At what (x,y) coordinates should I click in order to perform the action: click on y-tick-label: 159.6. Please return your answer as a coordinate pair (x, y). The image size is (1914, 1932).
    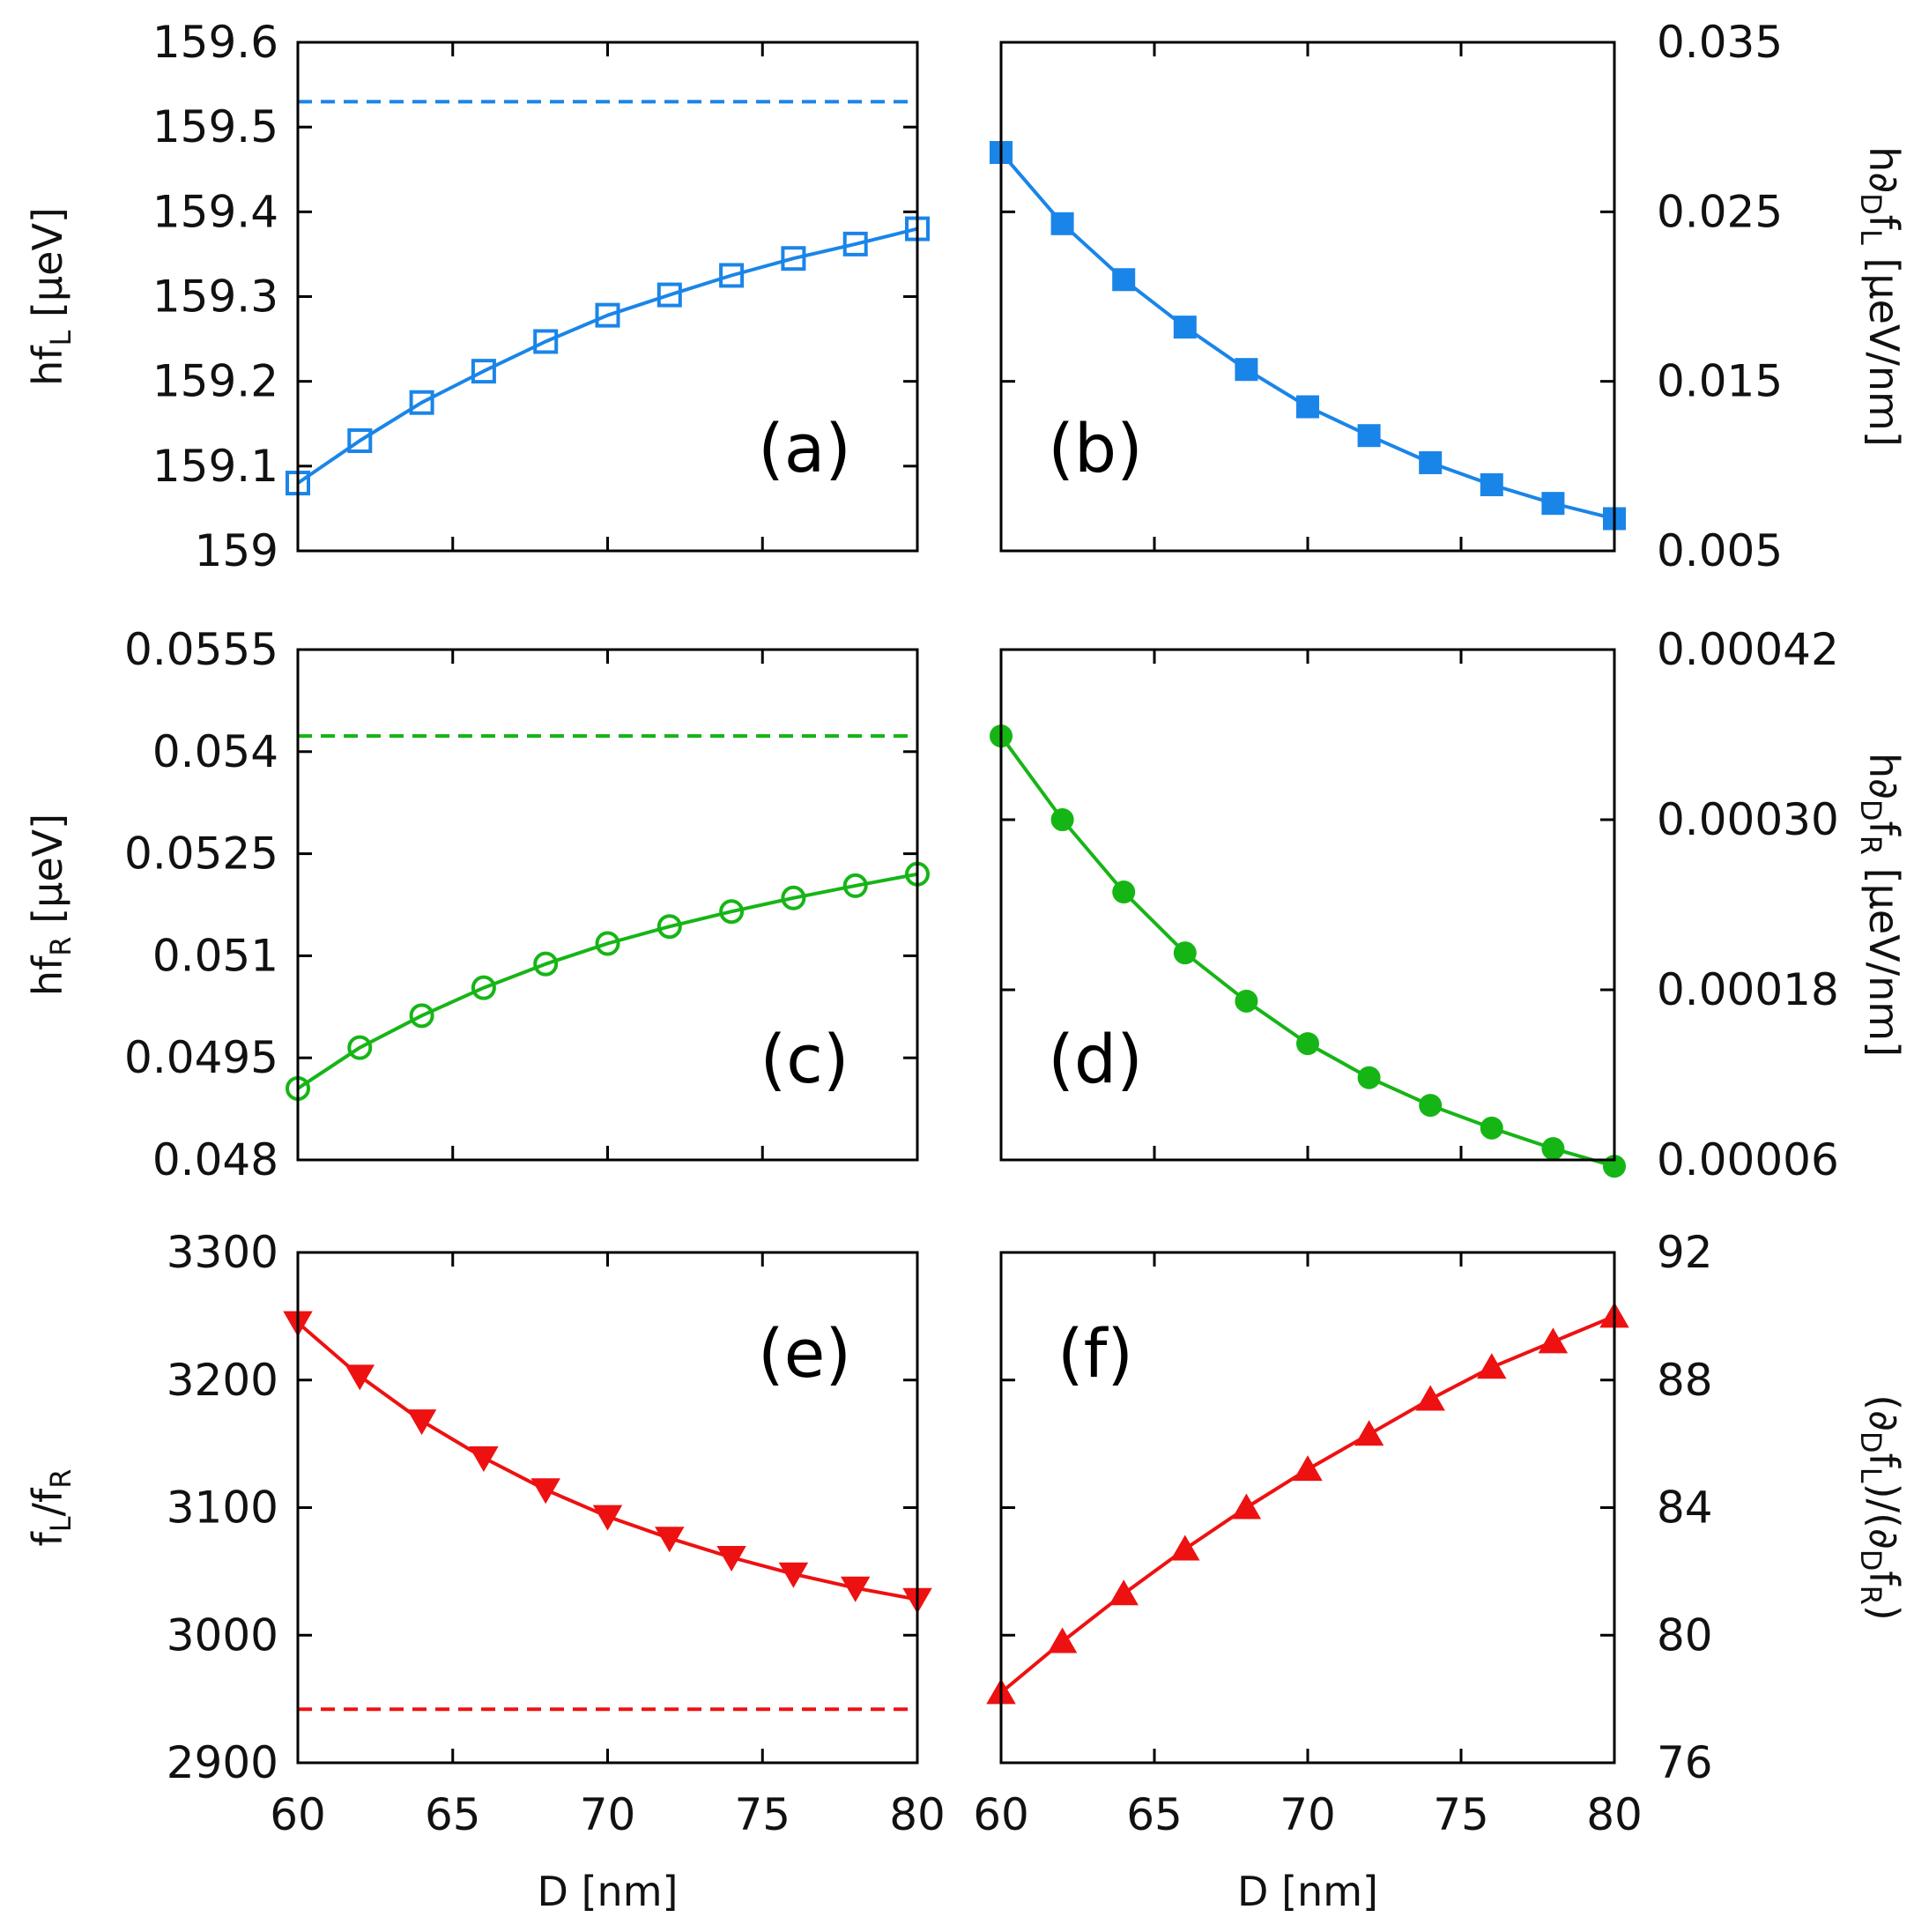
    Looking at the image, I should click on (215, 42).